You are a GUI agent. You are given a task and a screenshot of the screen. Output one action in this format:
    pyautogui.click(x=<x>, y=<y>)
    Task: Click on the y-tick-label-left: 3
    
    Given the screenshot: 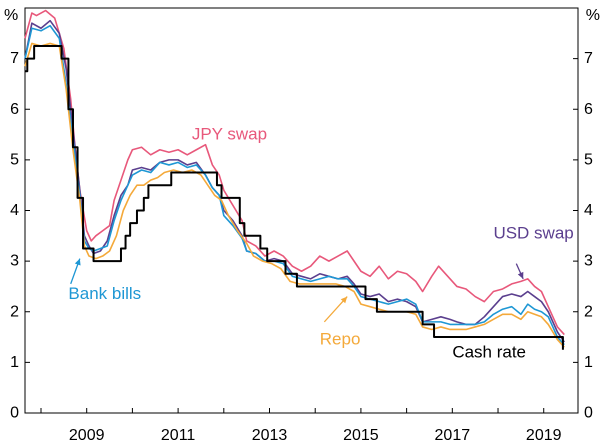 What is the action you would take?
    pyautogui.click(x=14, y=261)
    